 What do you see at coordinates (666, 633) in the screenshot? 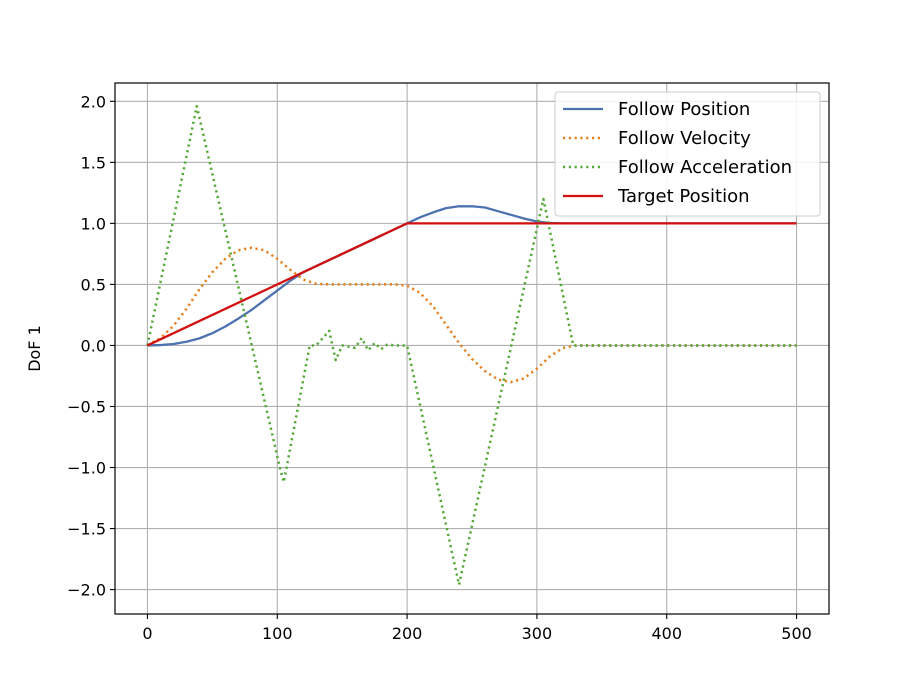
I see `x-tick-label: 400` at bounding box center [666, 633].